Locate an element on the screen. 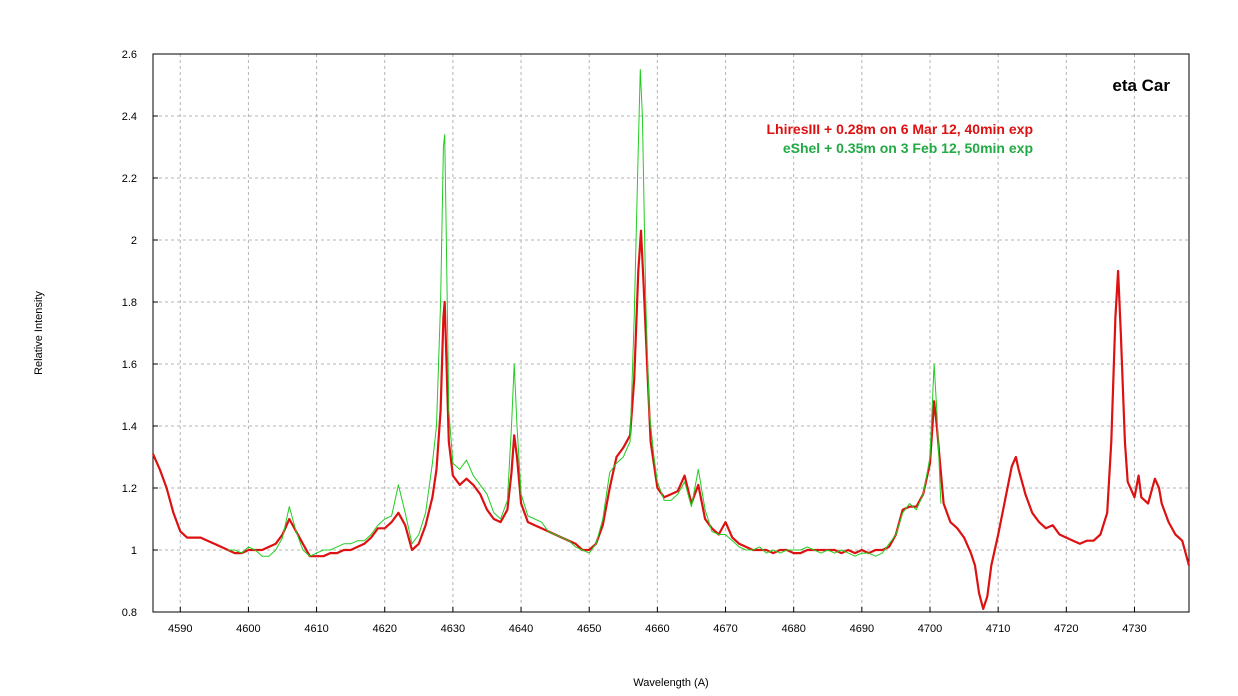  x-axis-label: Wavelength (A) is located at coordinates (670, 683).